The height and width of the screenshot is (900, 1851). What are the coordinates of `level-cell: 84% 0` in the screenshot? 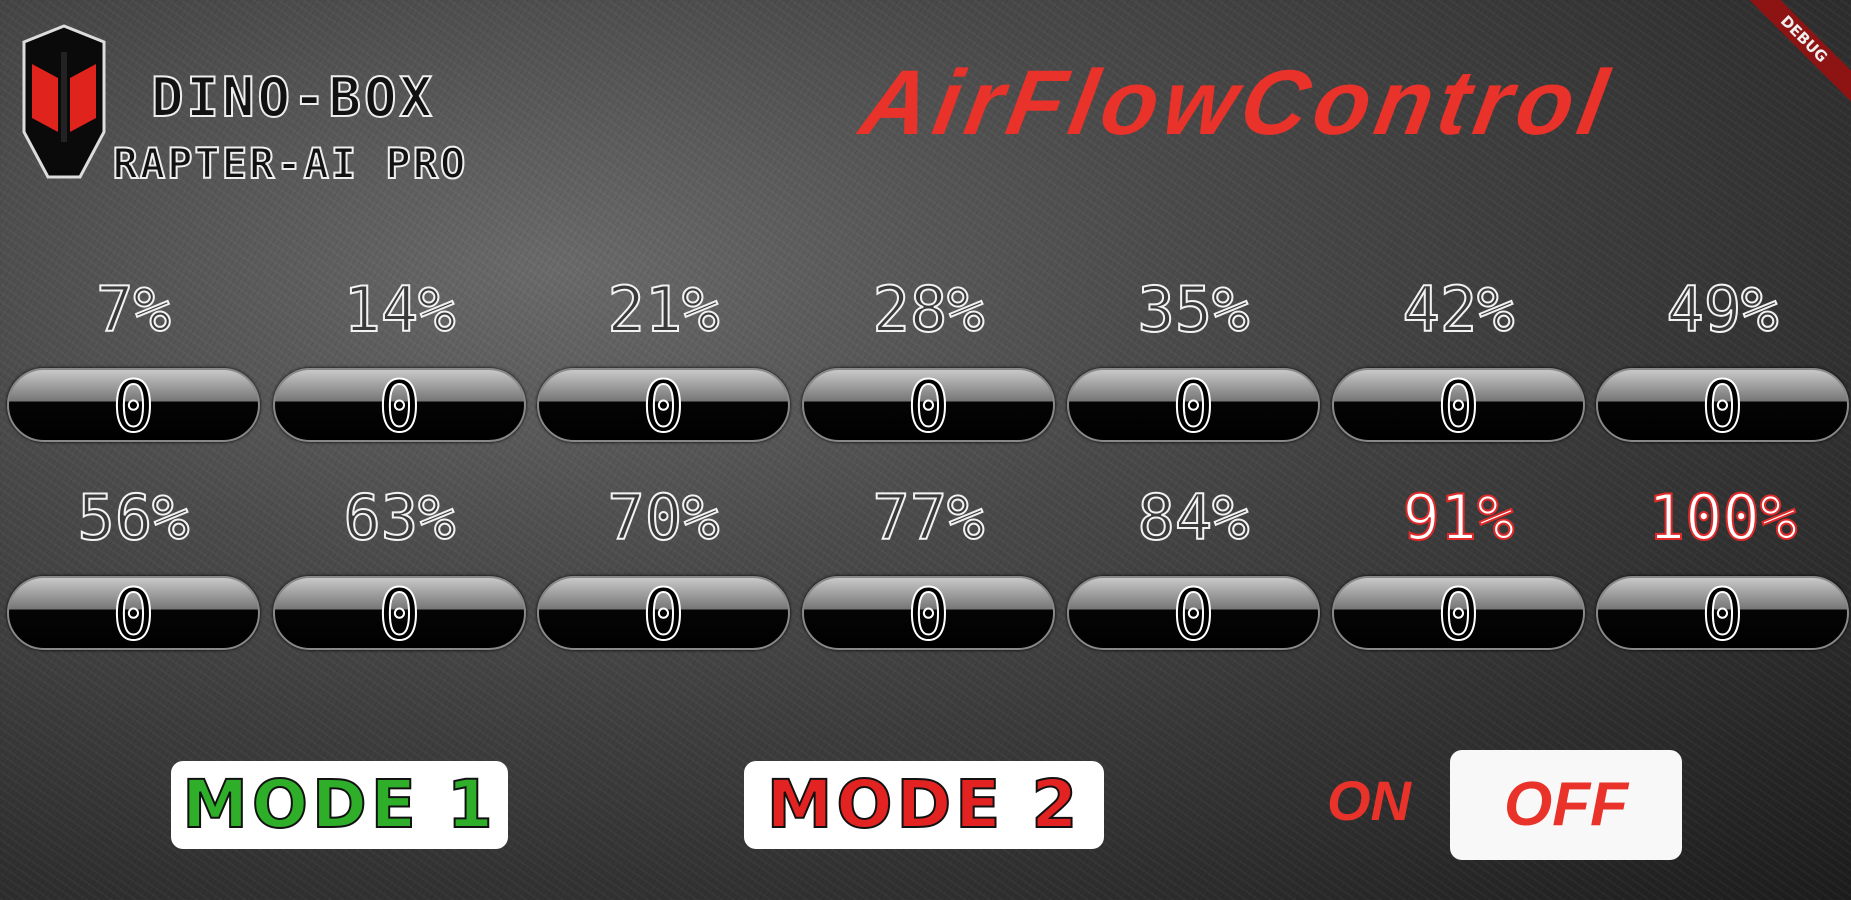 It's located at (1193, 565).